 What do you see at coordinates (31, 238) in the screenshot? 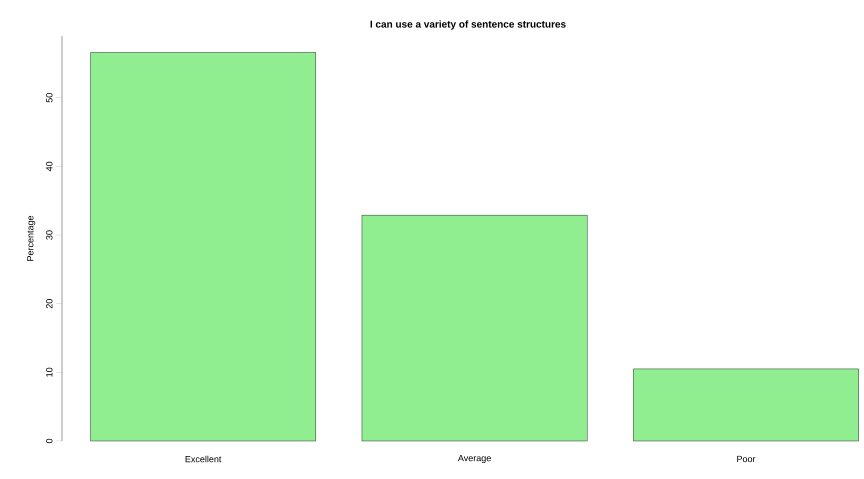
I see `y-axis-title: Percentage` at bounding box center [31, 238].